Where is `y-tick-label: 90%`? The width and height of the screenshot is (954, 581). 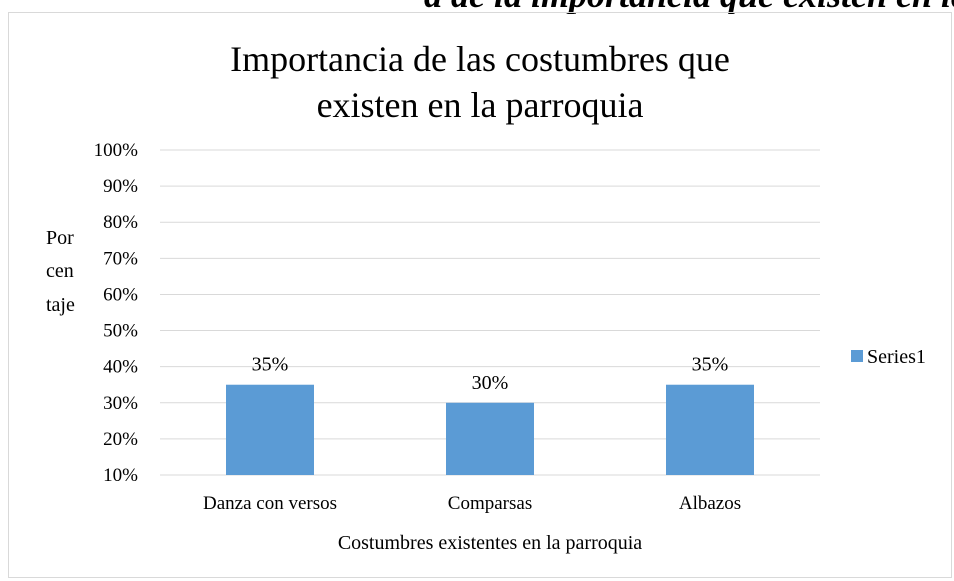 y-tick-label: 90% is located at coordinates (120, 186).